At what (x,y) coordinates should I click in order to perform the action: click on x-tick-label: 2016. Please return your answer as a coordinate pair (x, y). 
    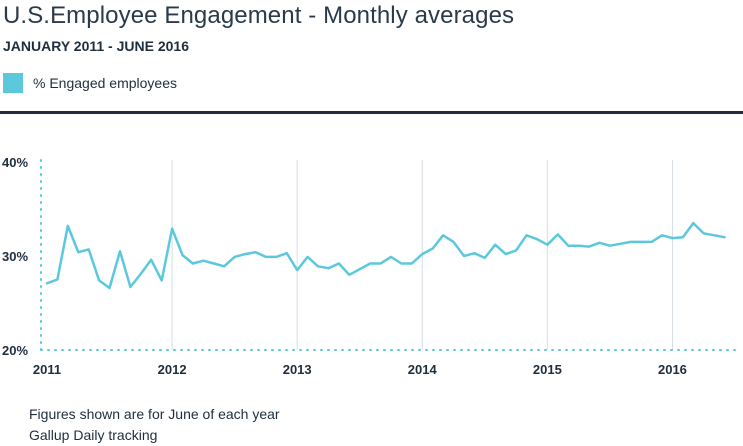
    Looking at the image, I should click on (672, 369).